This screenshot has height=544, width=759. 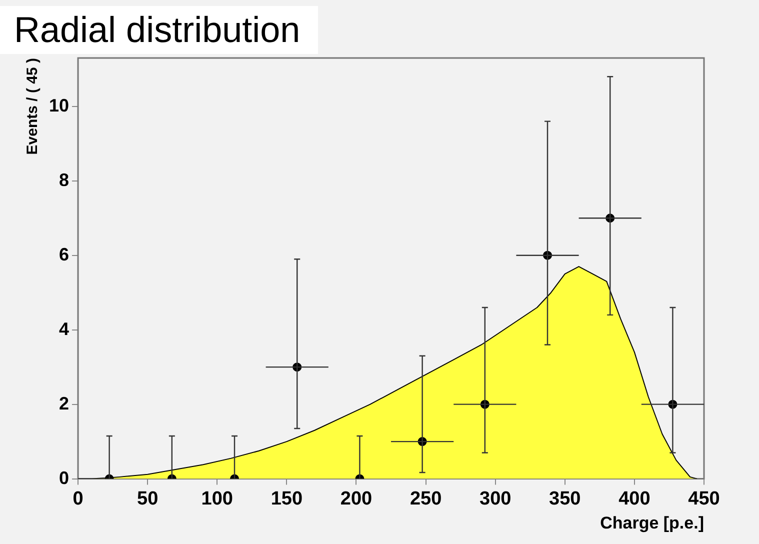 What do you see at coordinates (652, 522) in the screenshot?
I see `x-axis-title: Charge [p.e.]` at bounding box center [652, 522].